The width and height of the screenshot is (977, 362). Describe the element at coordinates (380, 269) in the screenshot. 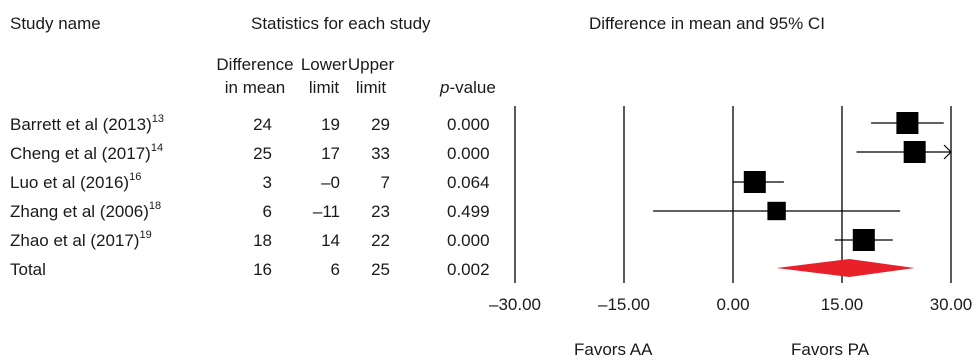

I see `total-upper-value: 25` at that location.